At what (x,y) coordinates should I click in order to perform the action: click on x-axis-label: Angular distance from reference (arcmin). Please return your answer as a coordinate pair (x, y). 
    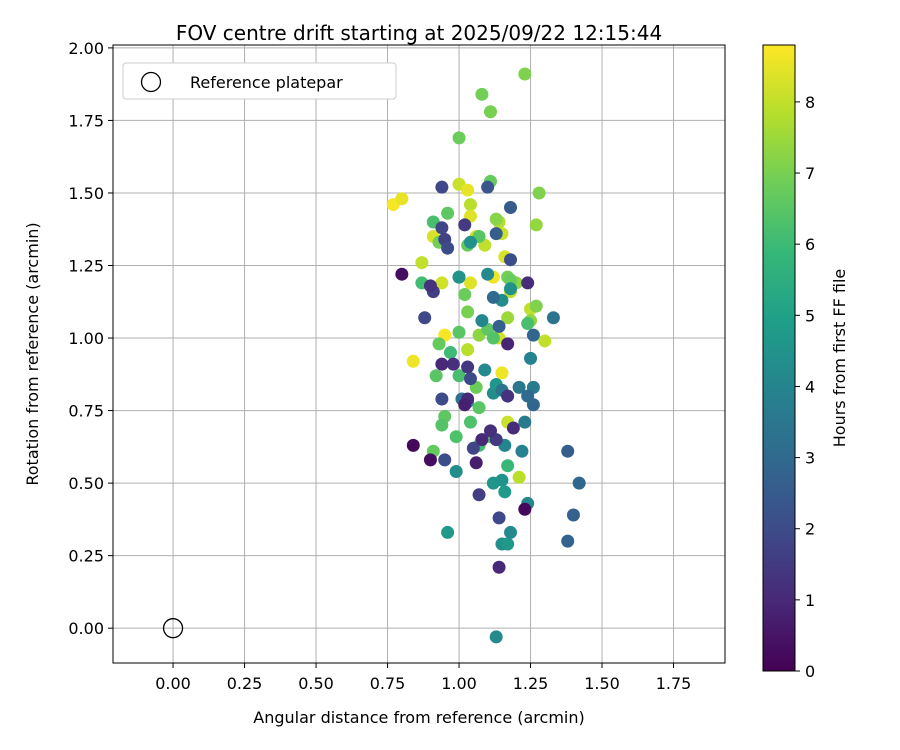
    Looking at the image, I should click on (418, 717).